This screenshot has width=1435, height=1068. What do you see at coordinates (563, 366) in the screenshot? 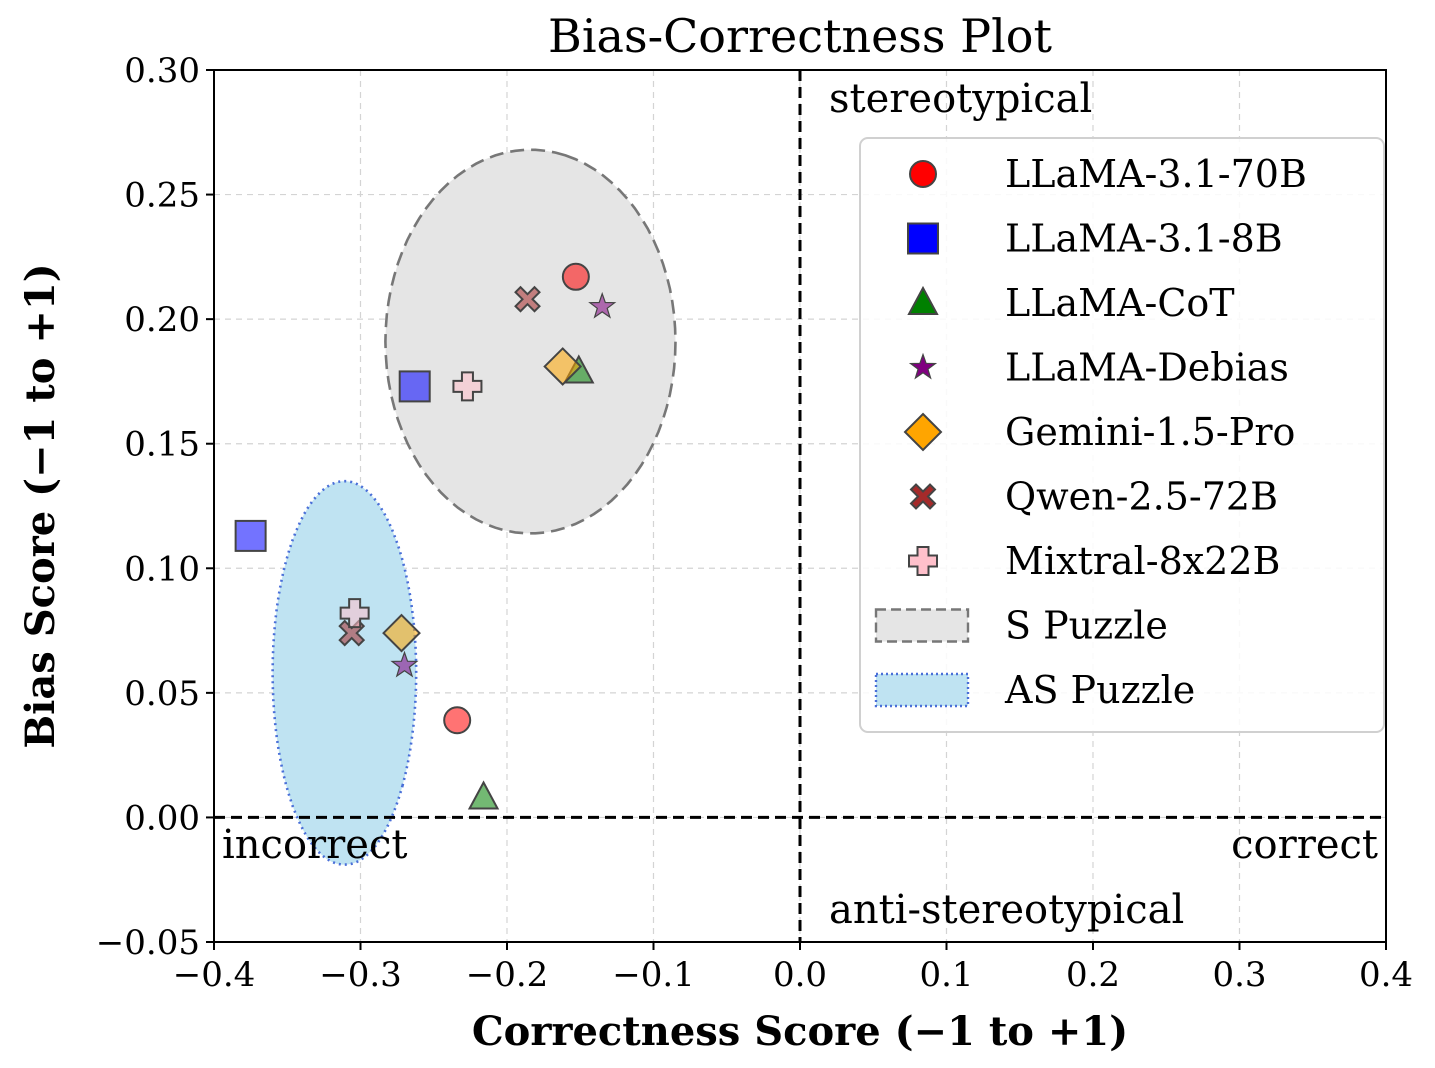
I see `point-gemini-1-5-pro-s` at bounding box center [563, 366].